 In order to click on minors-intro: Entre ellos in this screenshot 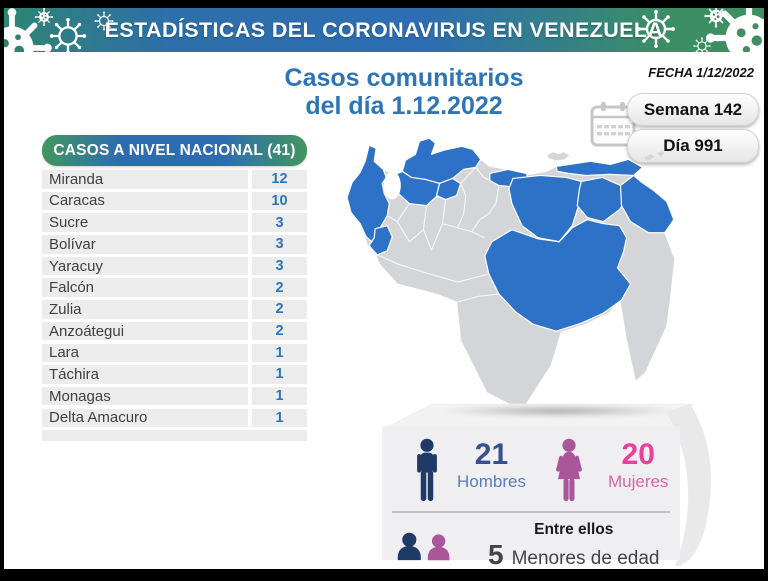, I will do `click(574, 529)`.